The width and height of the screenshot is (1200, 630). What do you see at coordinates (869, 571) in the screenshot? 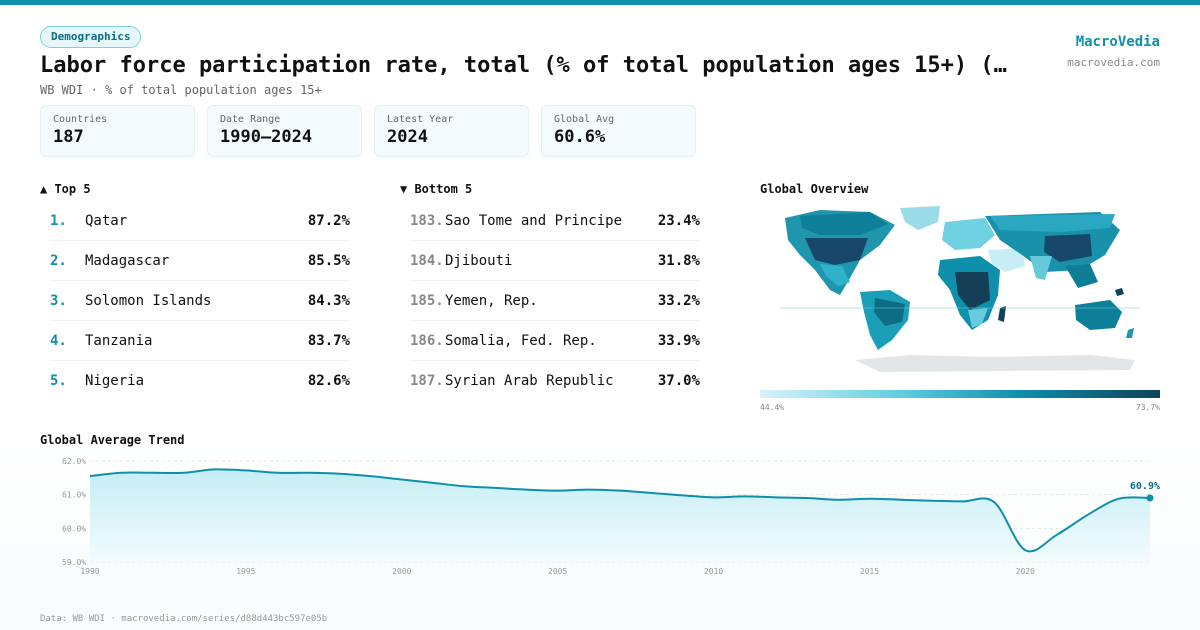
I see `x-tick-label: 2015` at bounding box center [869, 571].